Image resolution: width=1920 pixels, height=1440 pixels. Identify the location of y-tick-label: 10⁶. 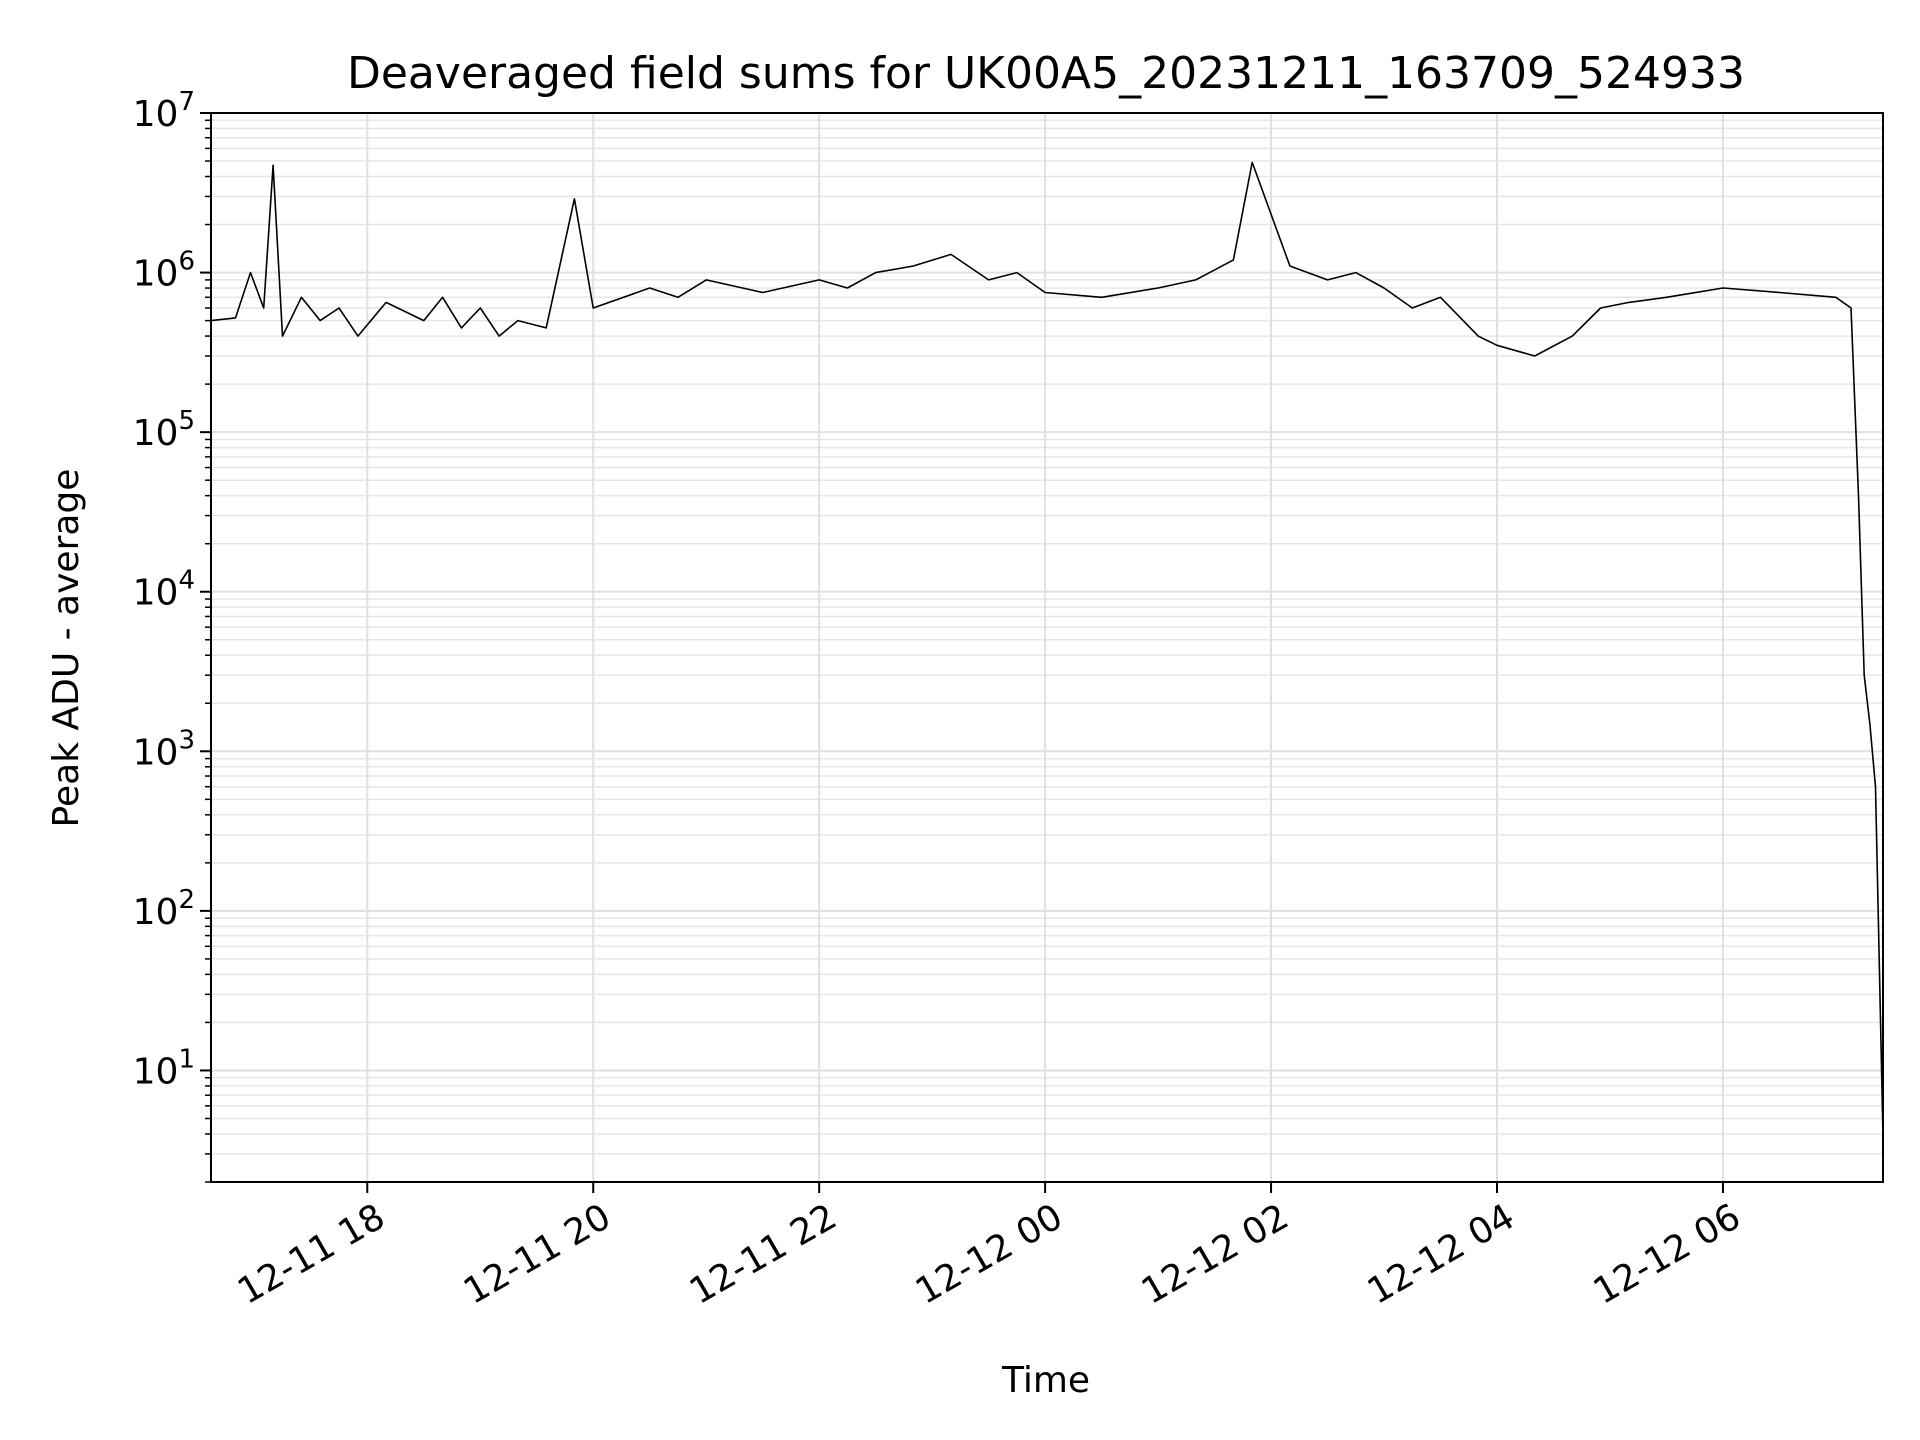
(164, 271).